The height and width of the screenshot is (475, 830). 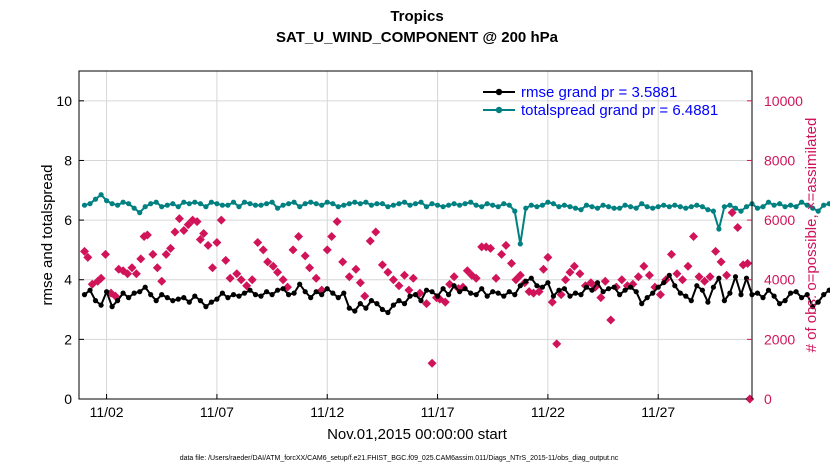 I want to click on y-right-axis-label: # of obs: o=possible, ×=assimilated, so click(x=811, y=235).